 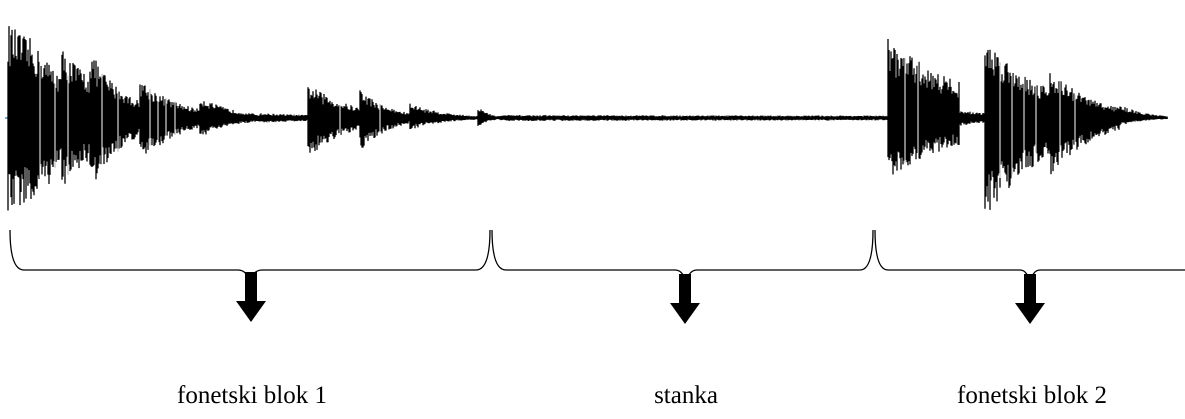 What do you see at coordinates (1032, 395) in the screenshot?
I see `label-block2: fonetski blok 2` at bounding box center [1032, 395].